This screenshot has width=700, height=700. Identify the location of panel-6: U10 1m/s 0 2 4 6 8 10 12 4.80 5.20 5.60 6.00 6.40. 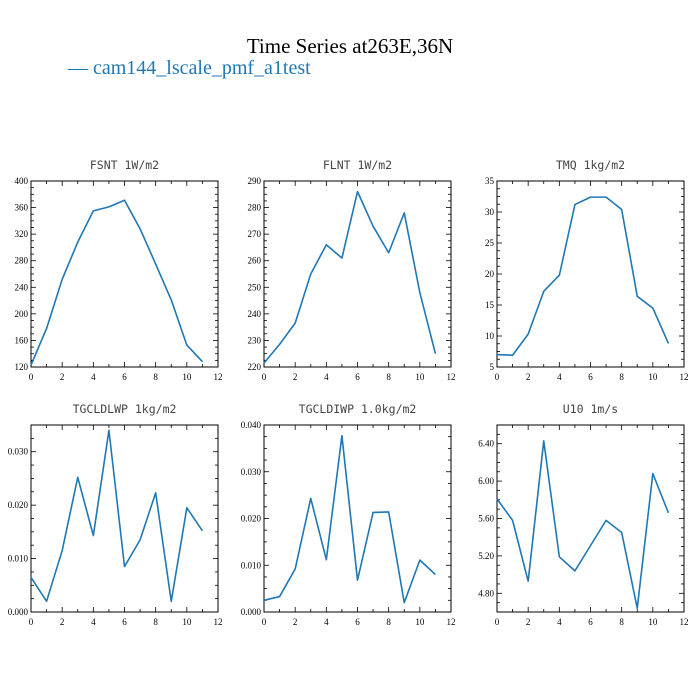
(583, 514).